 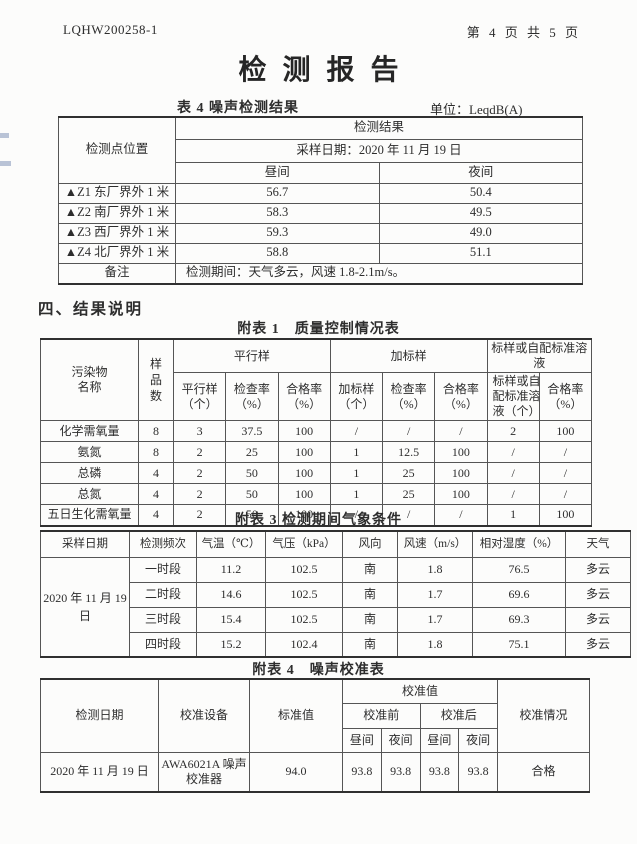 I want to click on table-row: 总氮 4 2 50 100 1 25 100 / /, so click(x=316, y=494).